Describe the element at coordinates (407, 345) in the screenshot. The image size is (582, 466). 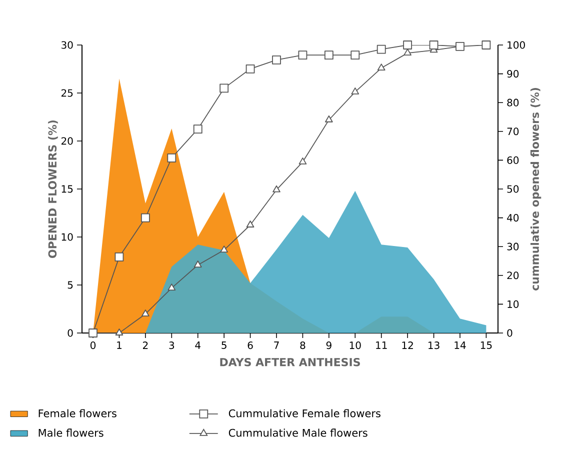
I see `x-tick-label: 12` at that location.